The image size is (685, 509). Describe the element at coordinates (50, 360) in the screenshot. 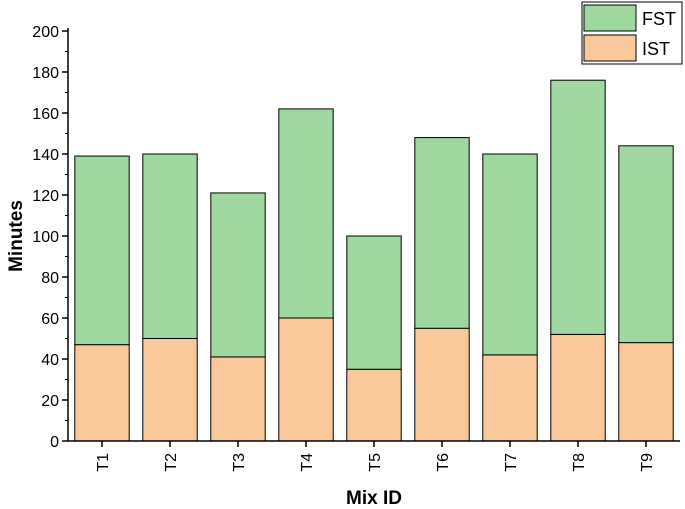

I see `y-tick-label: 40` at that location.